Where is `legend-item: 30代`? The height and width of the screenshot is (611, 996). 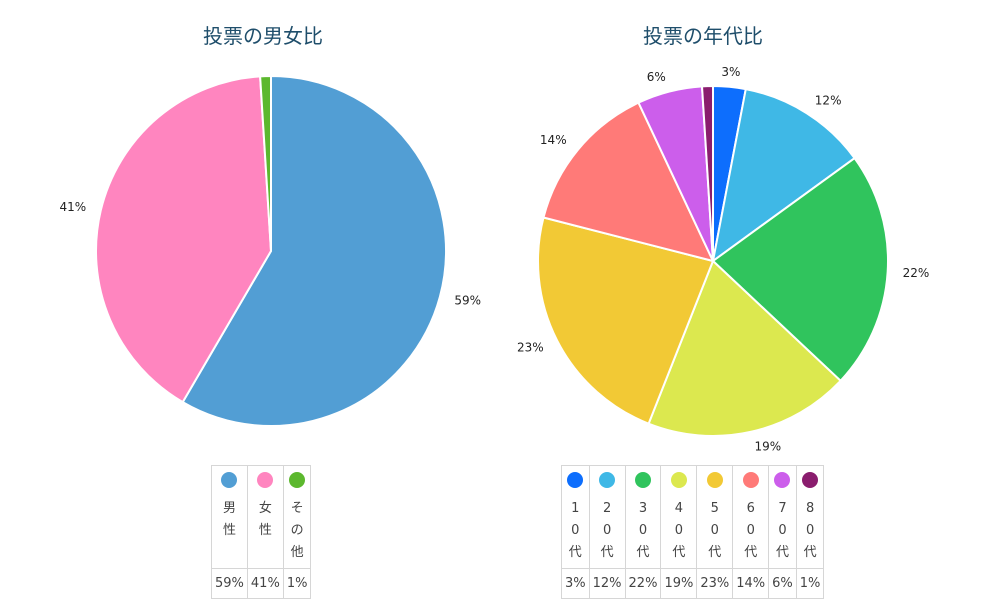
legend-item: 30代 is located at coordinates (643, 517).